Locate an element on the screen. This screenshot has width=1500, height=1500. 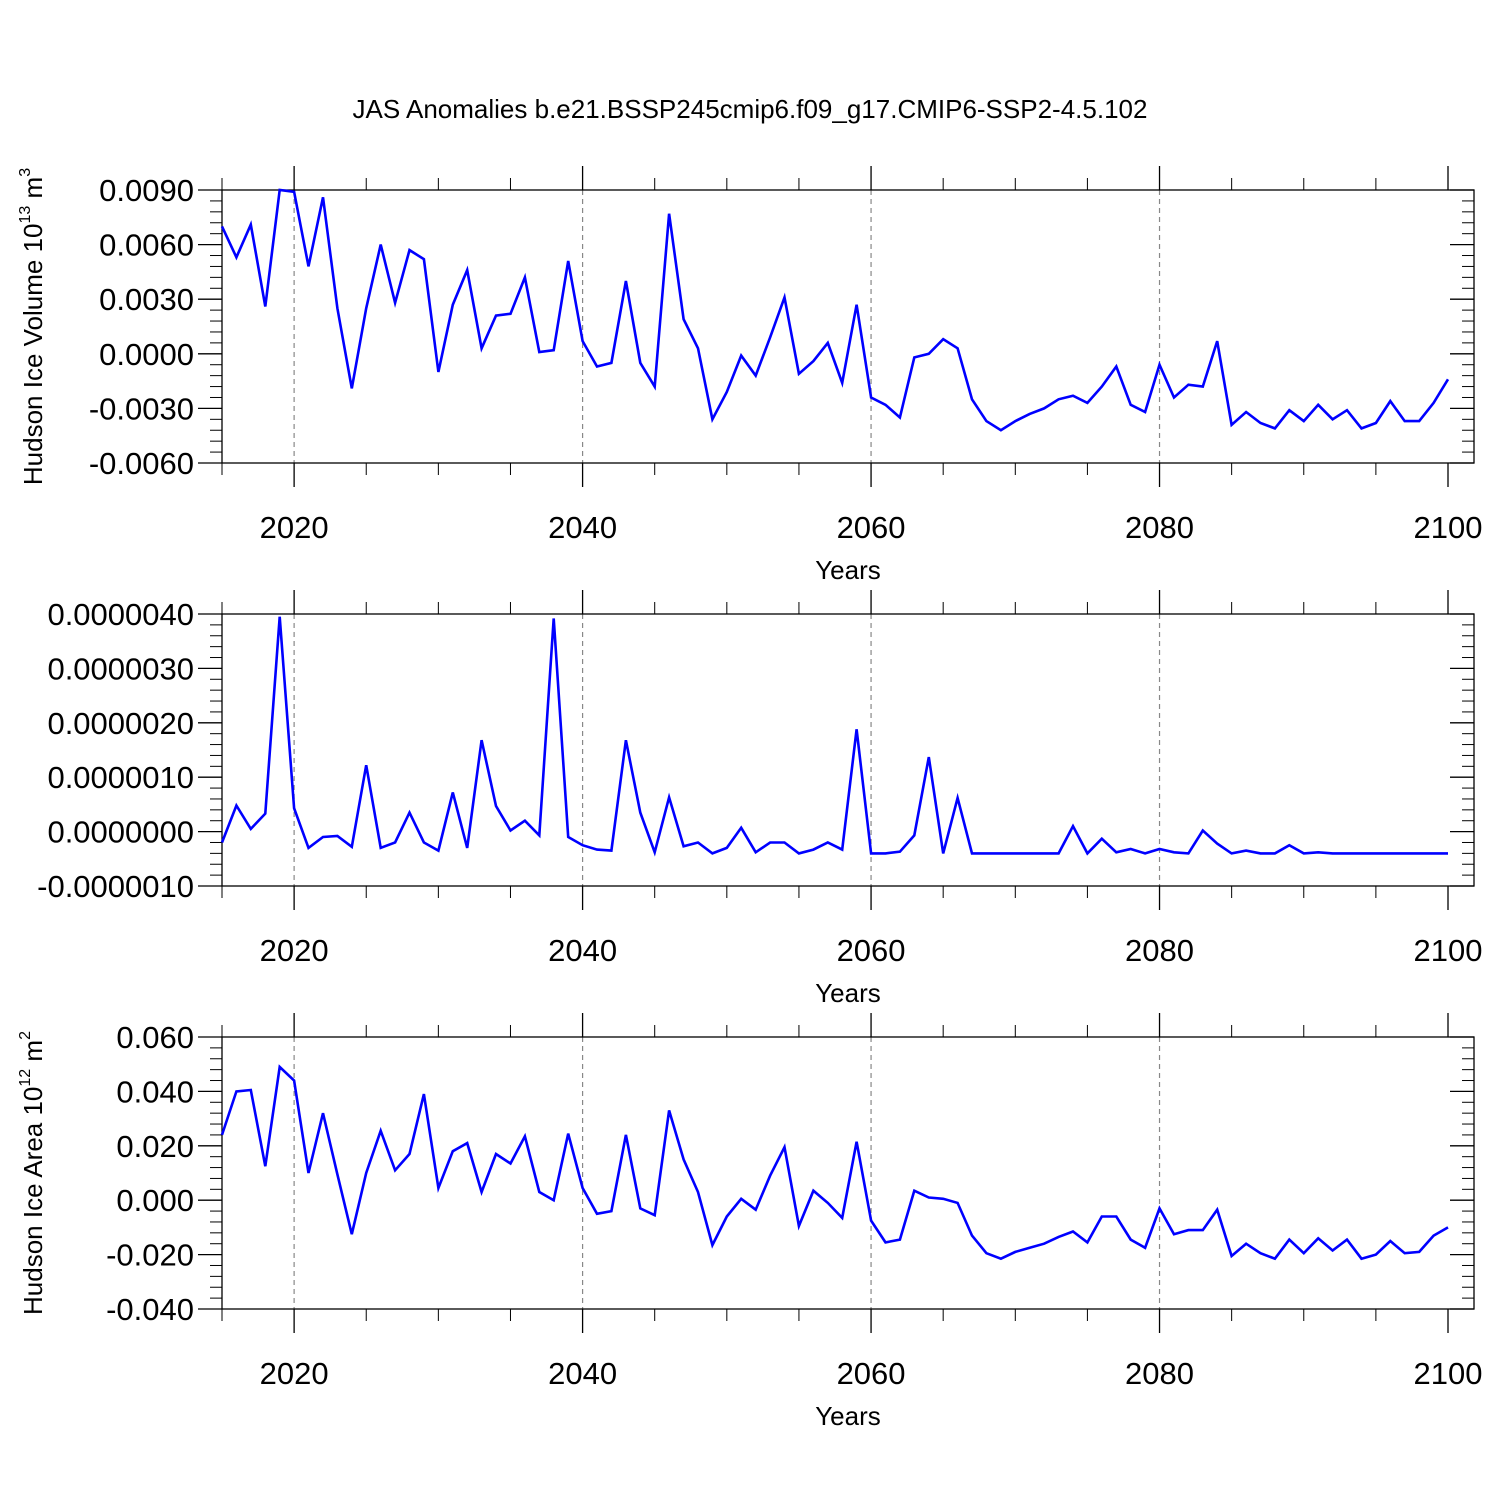
y-tick-label: -0.0030 is located at coordinates (141, 408).